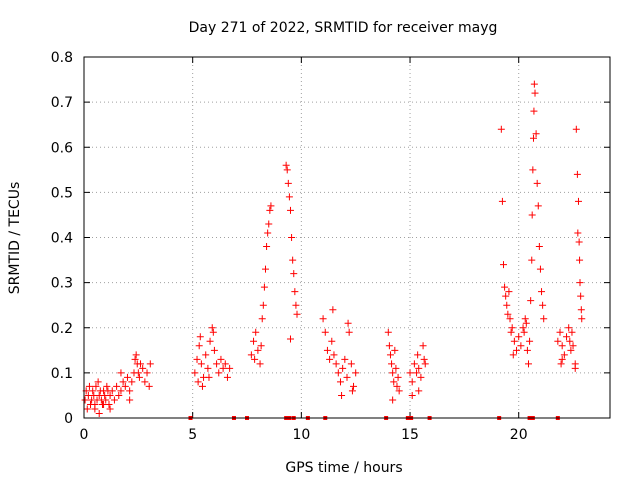 Image resolution: width=640 pixels, height=480 pixels. What do you see at coordinates (62, 284) in the screenshot?
I see `y-tick-label: 0.3` at bounding box center [62, 284].